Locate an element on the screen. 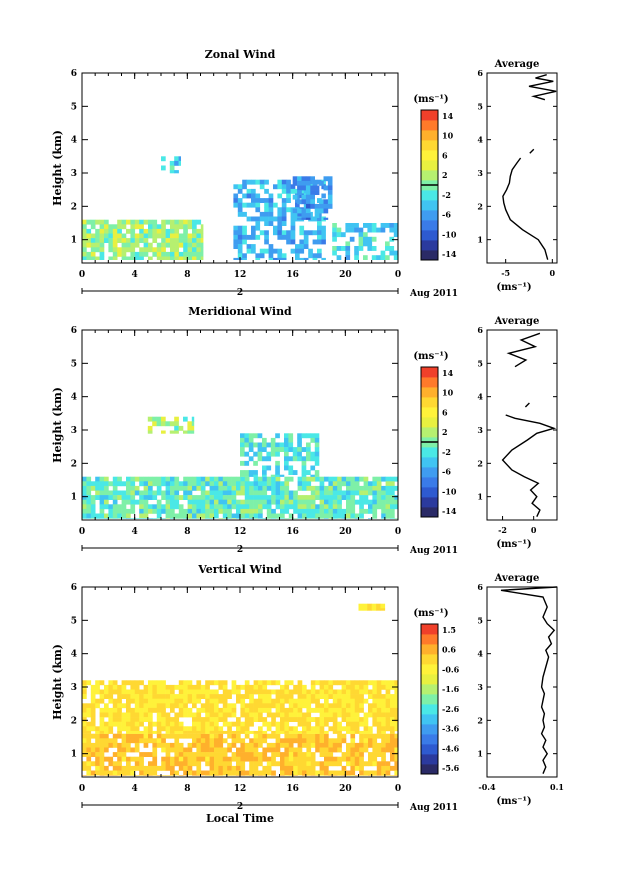 This screenshot has height=873, width=618. legend-tick-label: 1.5 is located at coordinates (449, 630).